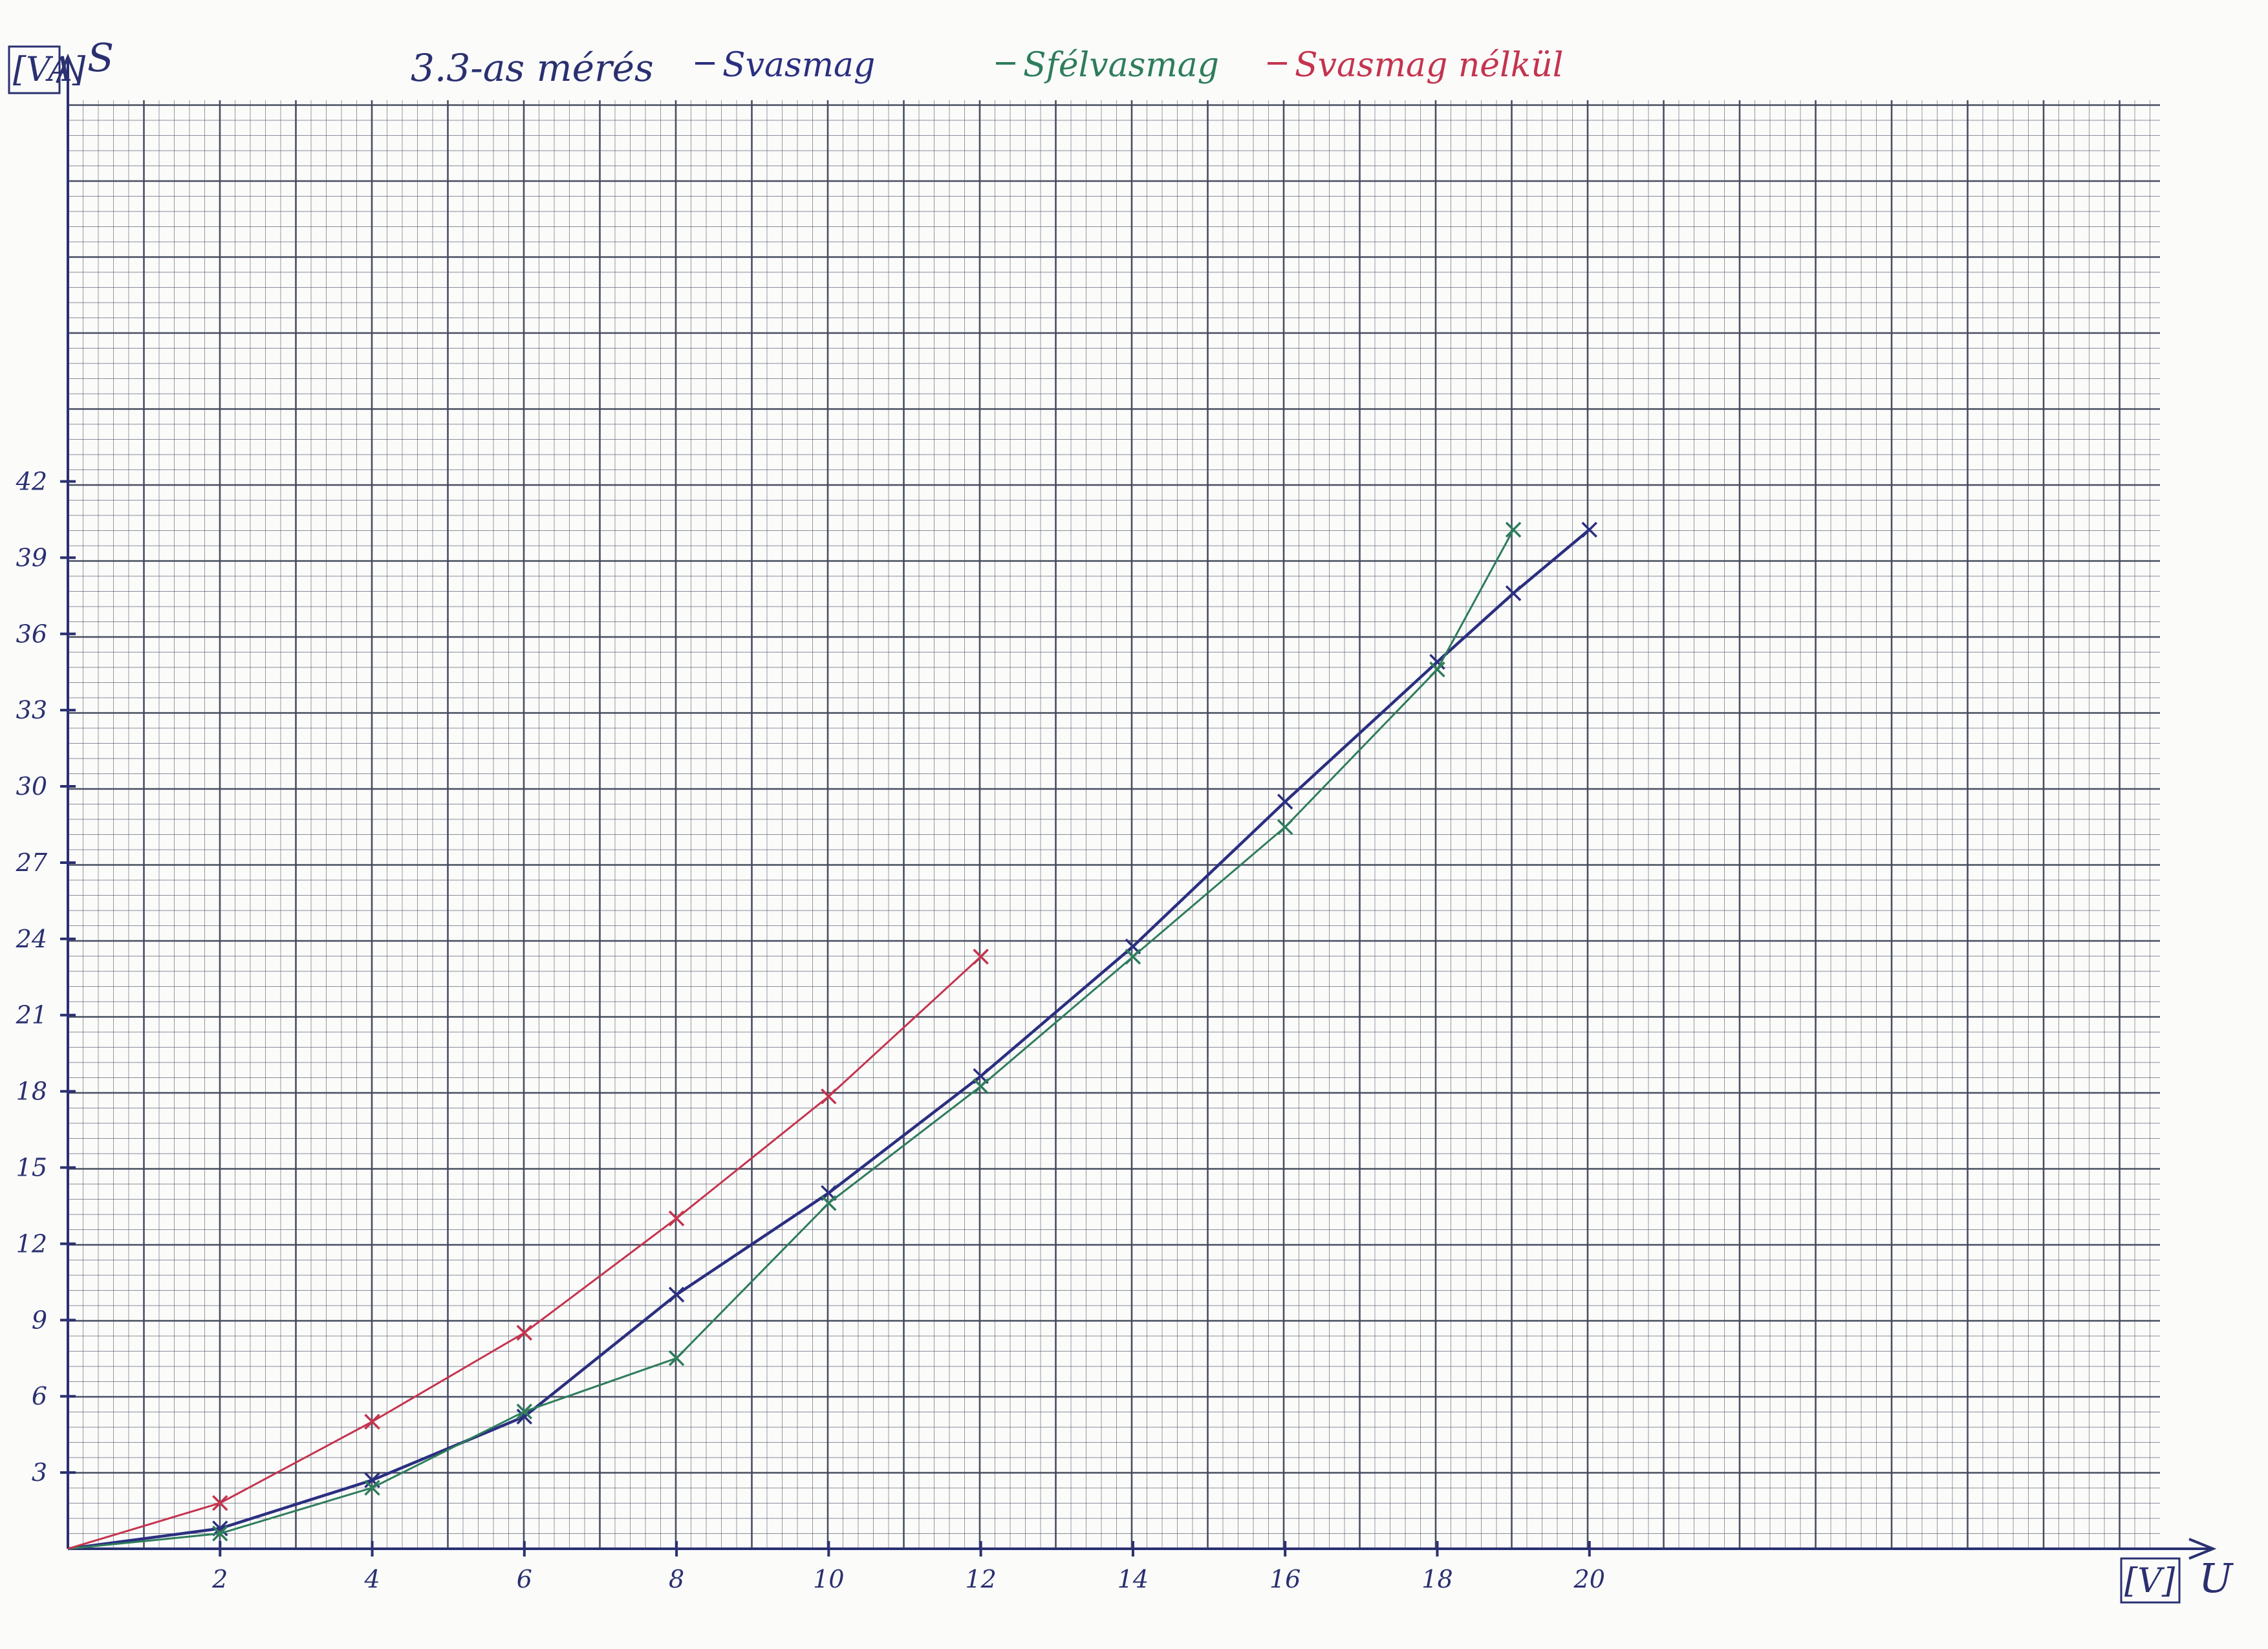 The height and width of the screenshot is (1649, 2268). I want to click on y-tick-label: 21, so click(31, 1015).